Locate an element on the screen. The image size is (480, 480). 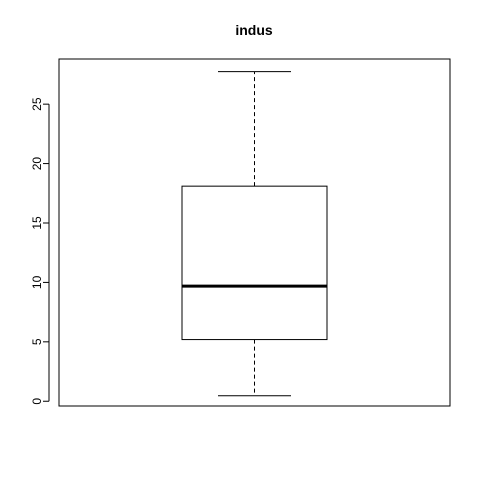
y-tick-label: 5 is located at coordinates (37, 341).